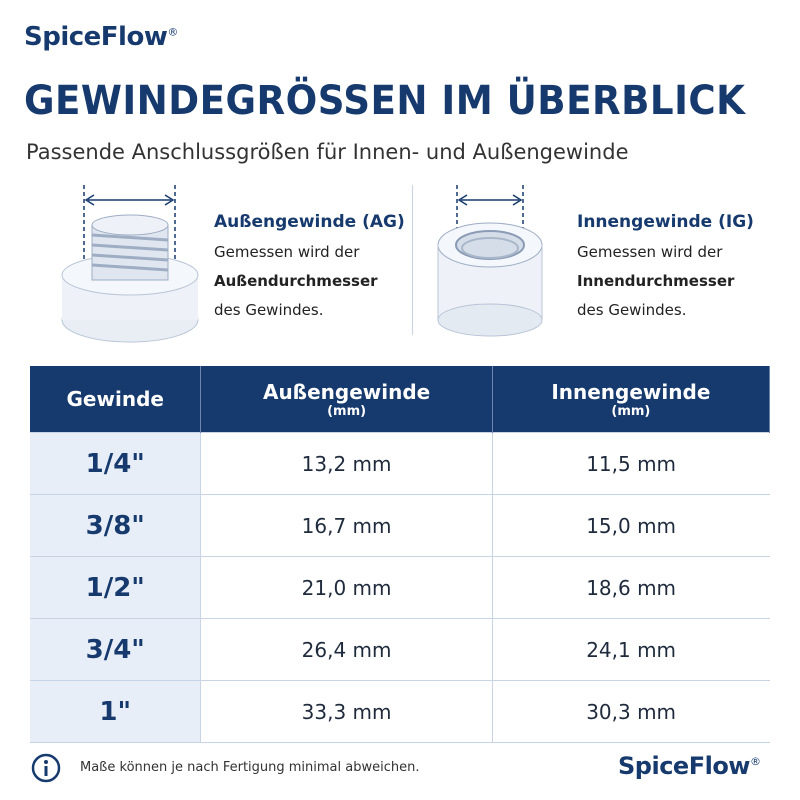 The height and width of the screenshot is (800, 800). What do you see at coordinates (130, 264) in the screenshot?
I see `external-thread-icon` at bounding box center [130, 264].